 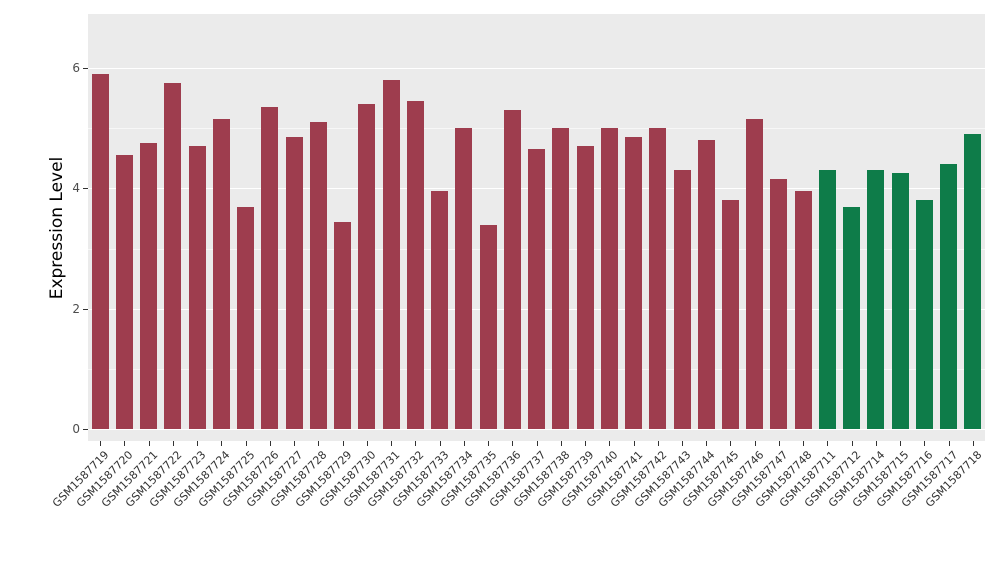 What do you see at coordinates (512, 269) in the screenshot?
I see `bar-GSM1587736` at bounding box center [512, 269].